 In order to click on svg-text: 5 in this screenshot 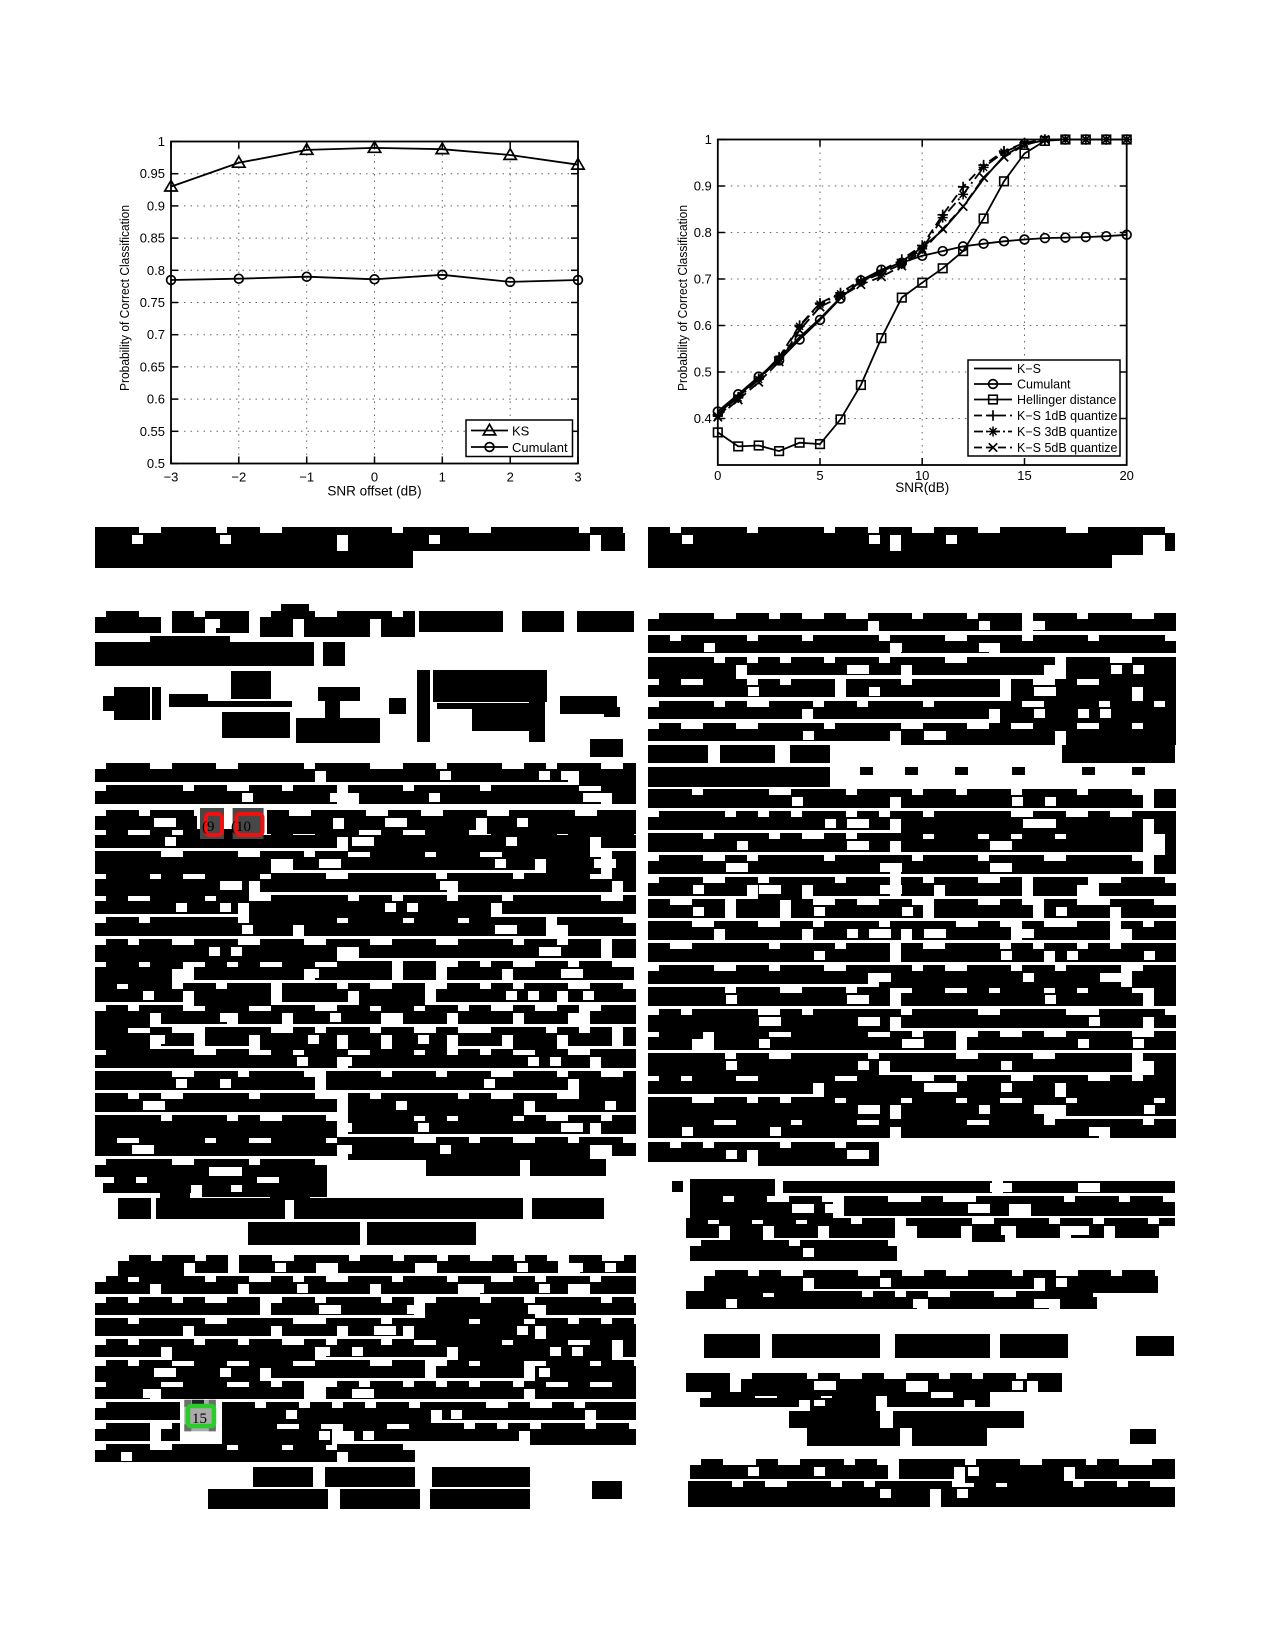, I will do `click(819, 475)`.